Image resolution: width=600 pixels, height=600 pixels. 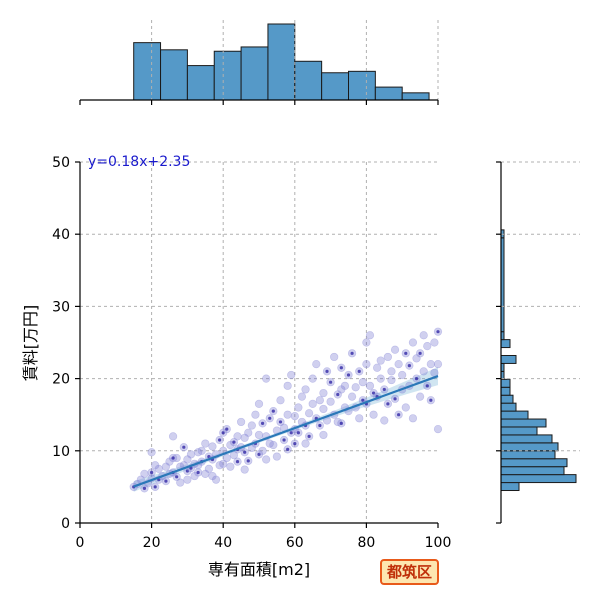 What do you see at coordinates (65, 524) in the screenshot?
I see `y-tick-label: 0` at bounding box center [65, 524].